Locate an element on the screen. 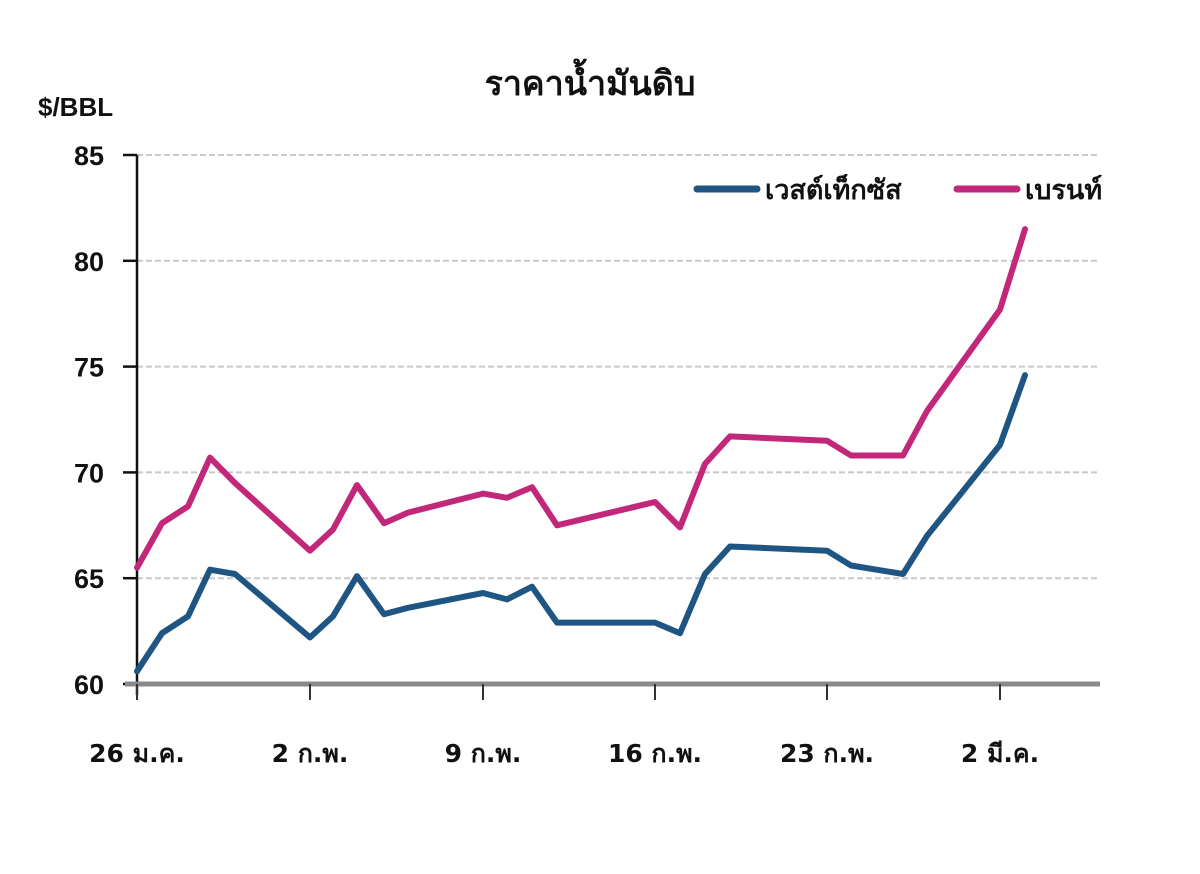  x-tick-label: 2 ก.พ. is located at coordinates (310, 753).